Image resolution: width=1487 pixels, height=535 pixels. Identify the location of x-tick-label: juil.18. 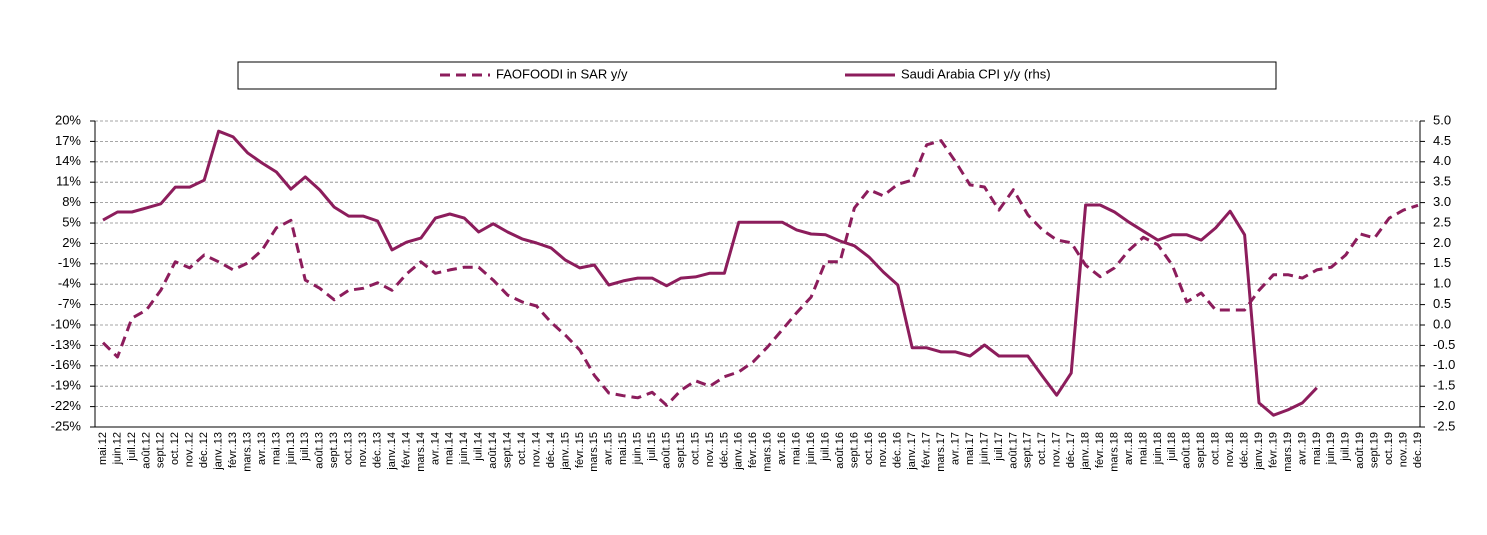
(1172, 447).